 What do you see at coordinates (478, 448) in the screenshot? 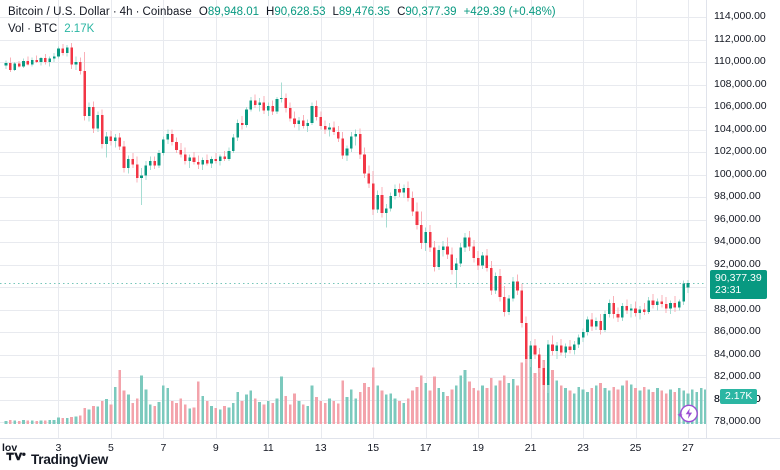
I see `time-axis-tick: 19` at bounding box center [478, 448].